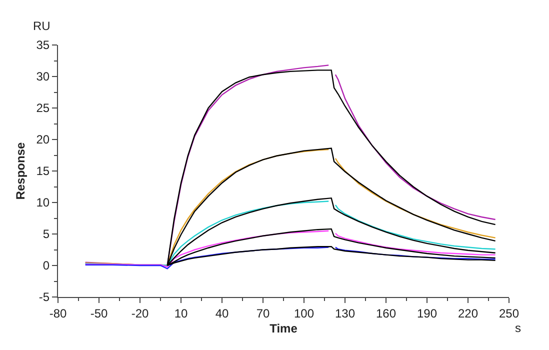  I want to click on text: s, so click(518, 328).